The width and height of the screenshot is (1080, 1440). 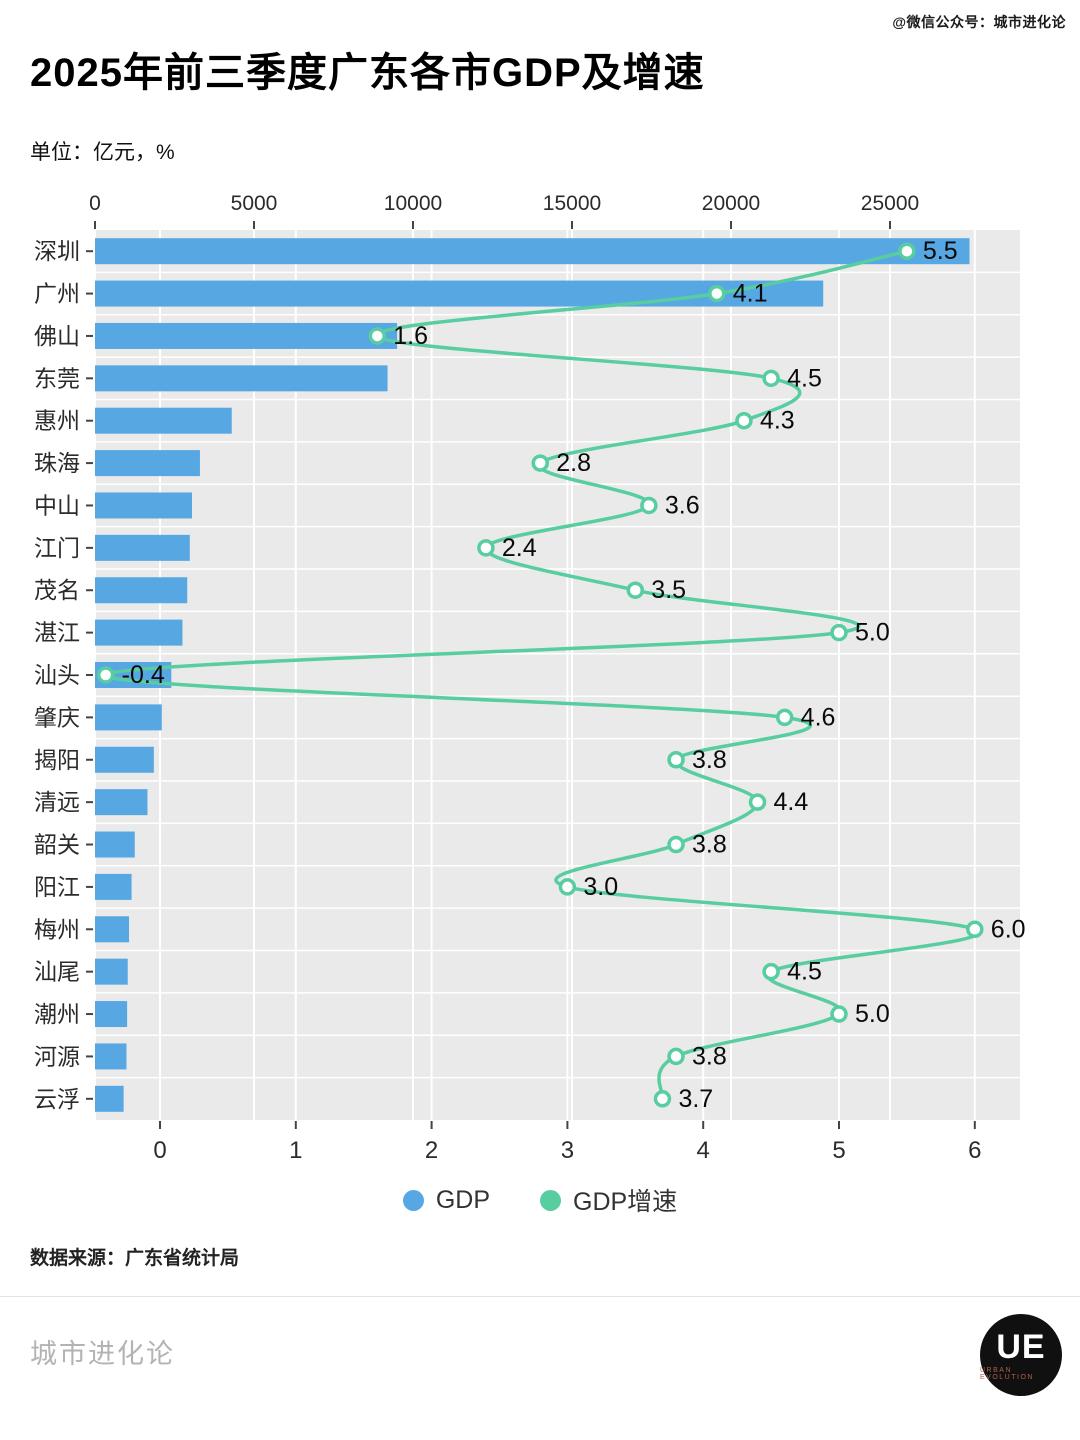 I want to click on growth-value-label: 4.1, so click(x=750, y=294).